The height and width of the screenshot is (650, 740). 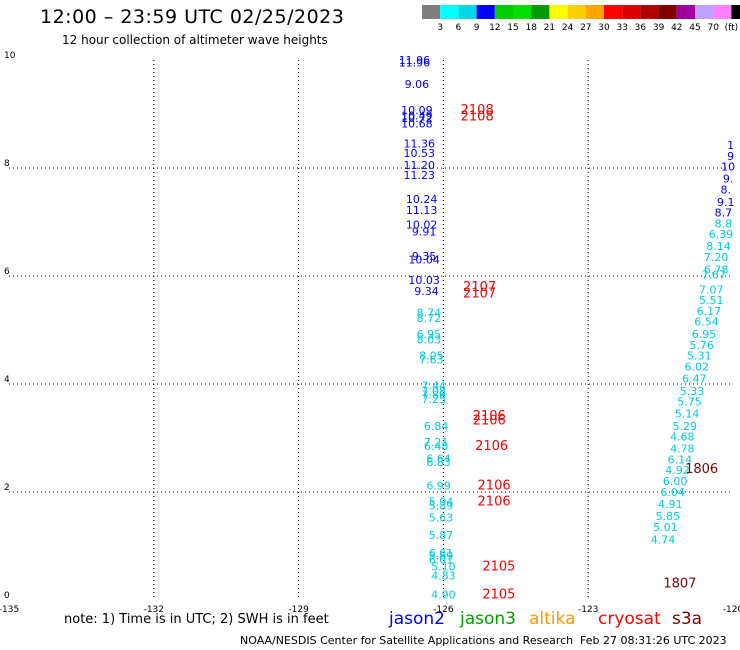 I want to click on page-title: 12:00 – 23:59 UTC 02/25/2023, so click(x=192, y=17).